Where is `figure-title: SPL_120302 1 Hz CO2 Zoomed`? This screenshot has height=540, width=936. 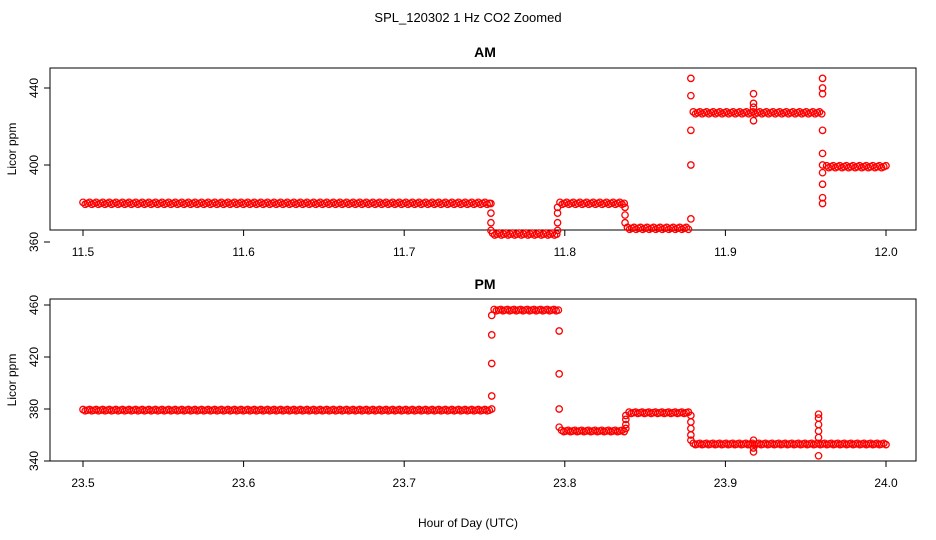
figure-title: SPL_120302 1 Hz CO2 Zoomed is located at coordinates (467, 17).